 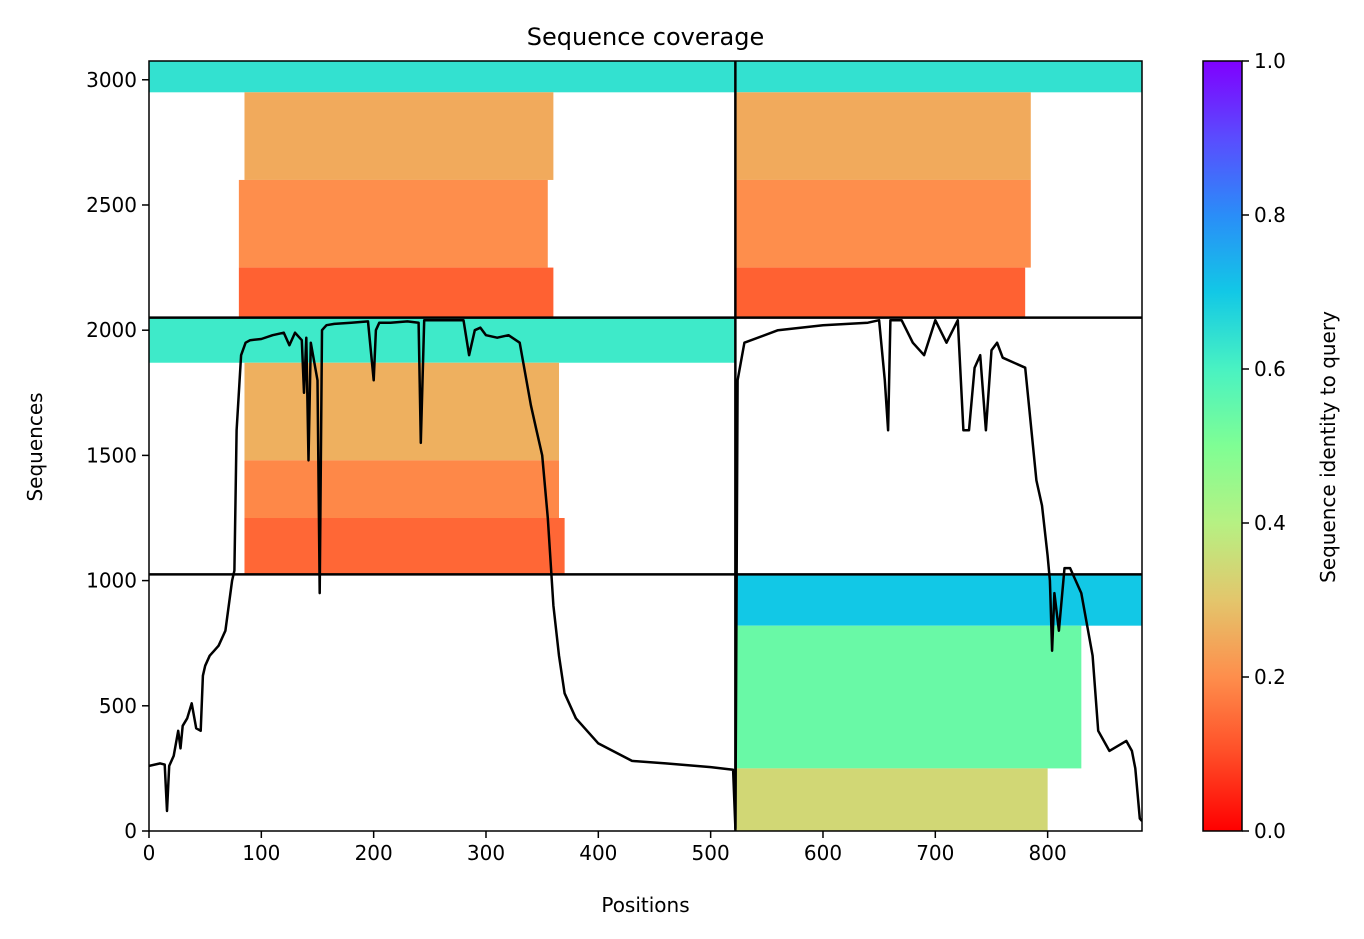 What do you see at coordinates (645, 905) in the screenshot?
I see `x-axis-title: Positions` at bounding box center [645, 905].